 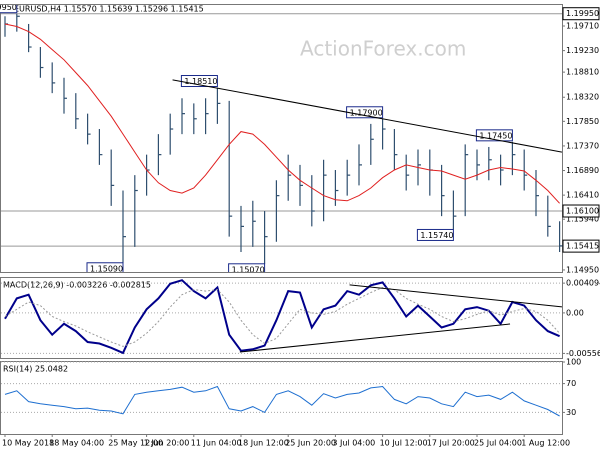 I want to click on x-tick-label: 25 May 12:00, so click(x=135, y=443).